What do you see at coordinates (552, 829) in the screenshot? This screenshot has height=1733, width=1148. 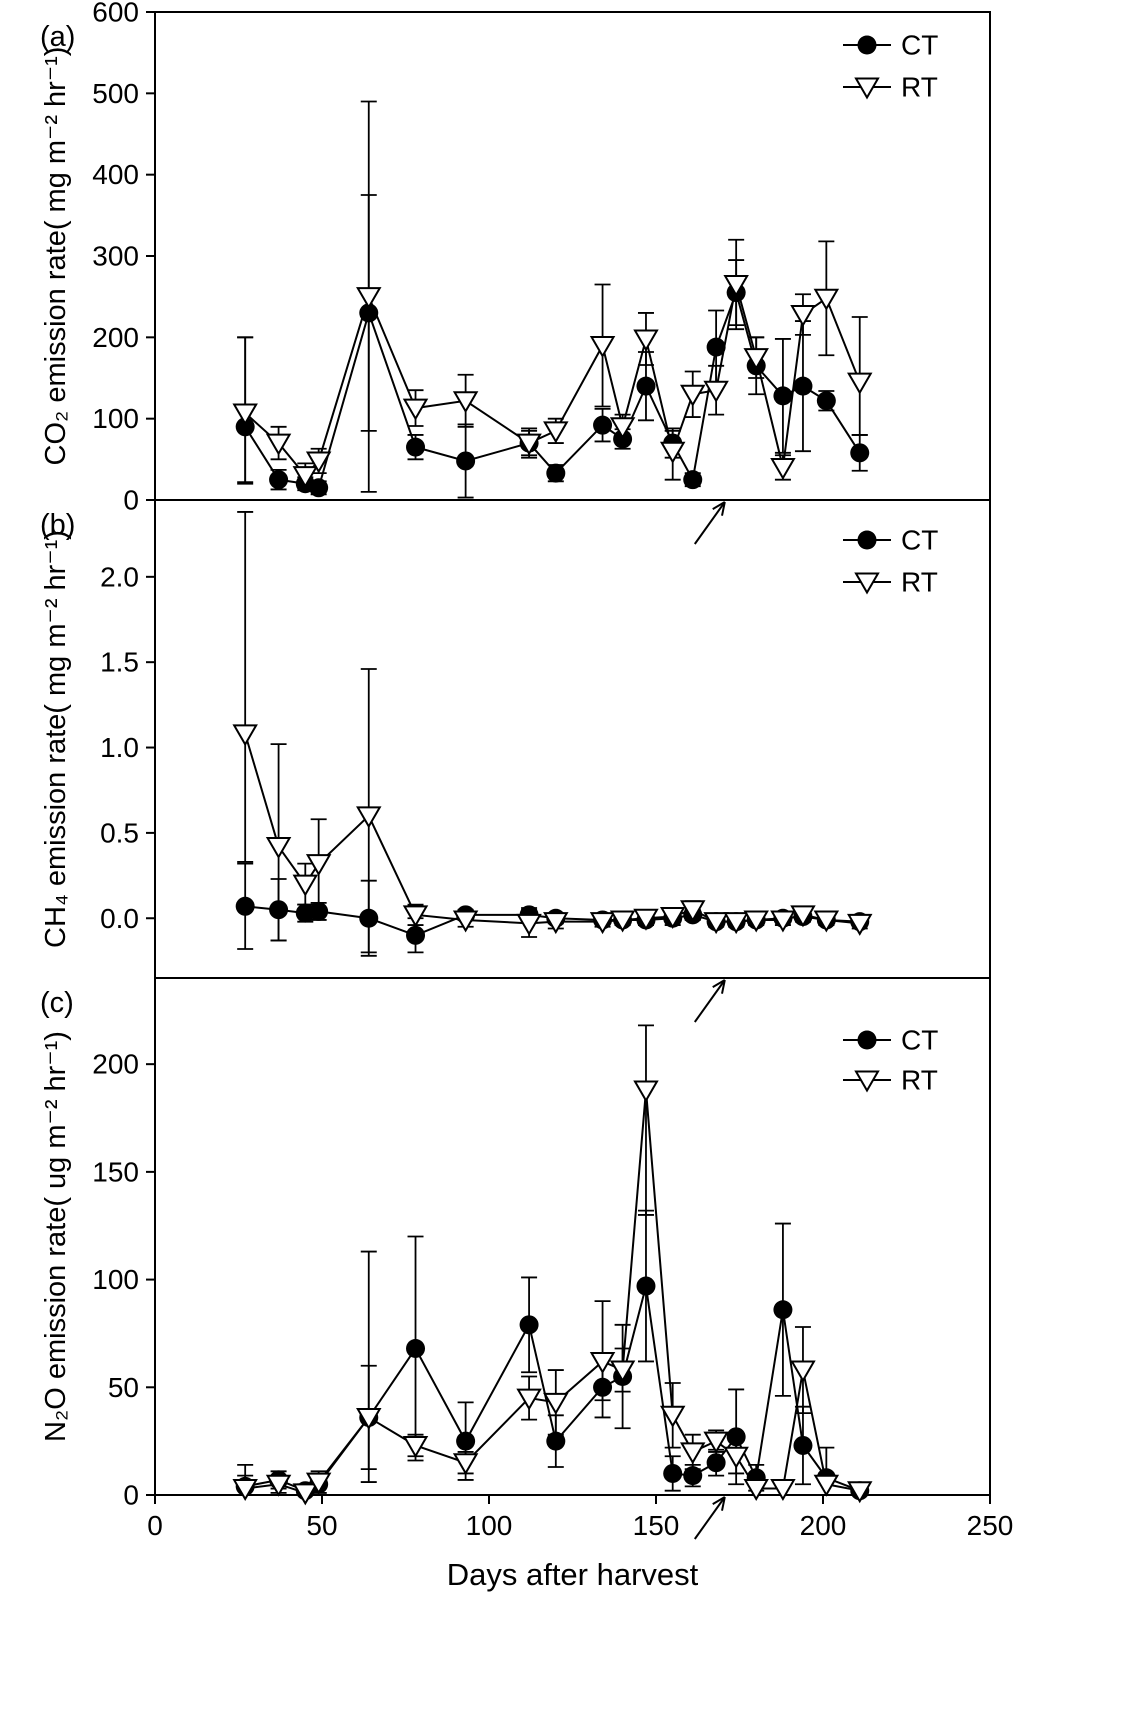 I see `series-line-rt` at bounding box center [552, 829].